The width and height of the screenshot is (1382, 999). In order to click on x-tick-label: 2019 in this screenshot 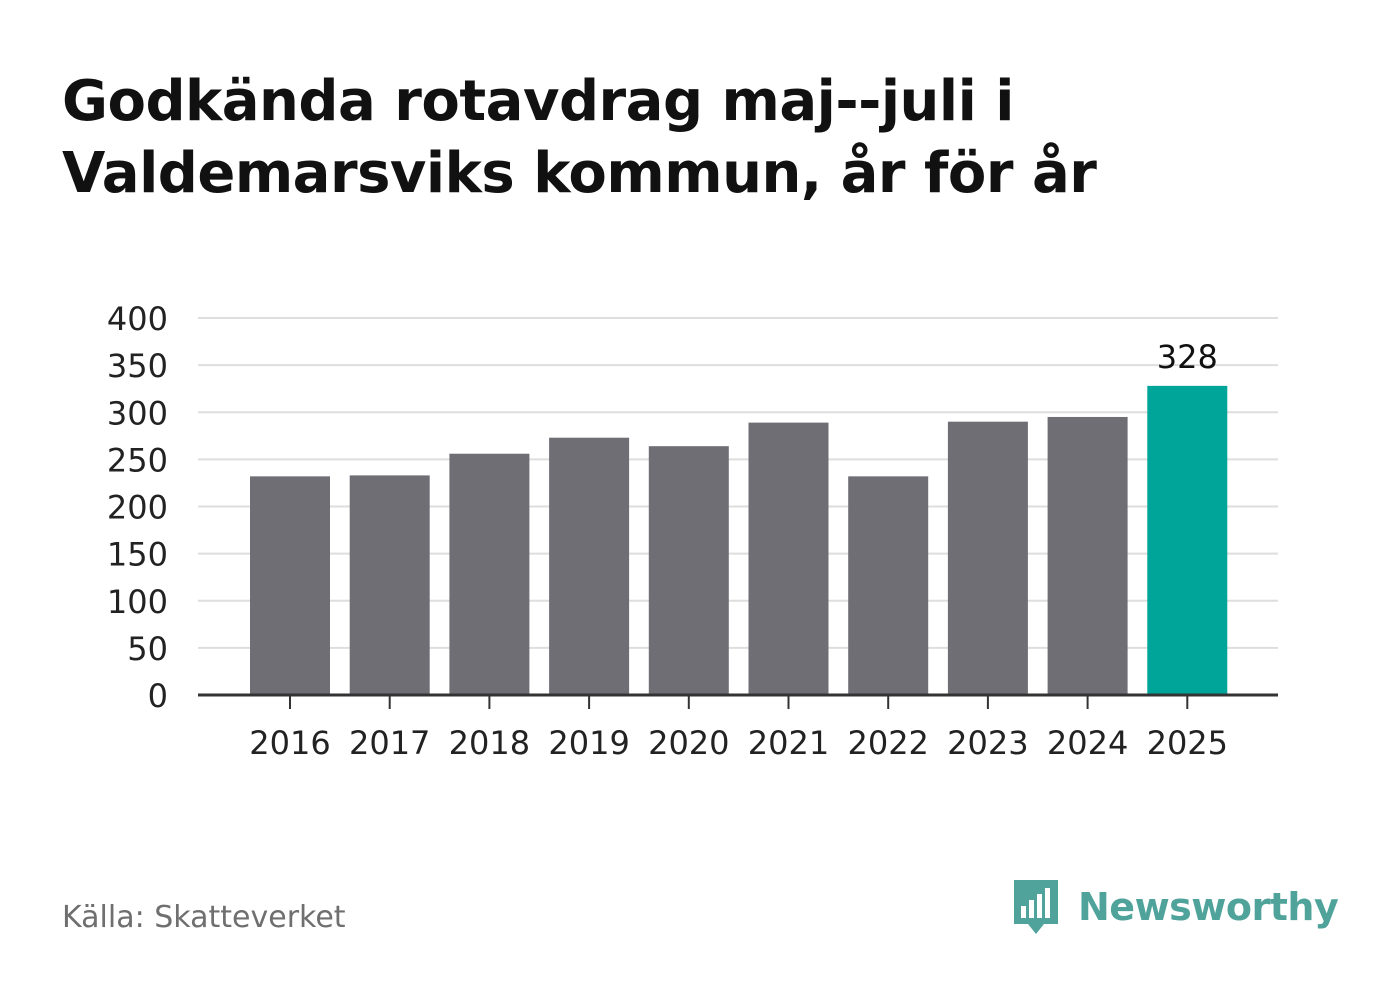, I will do `click(588, 743)`.